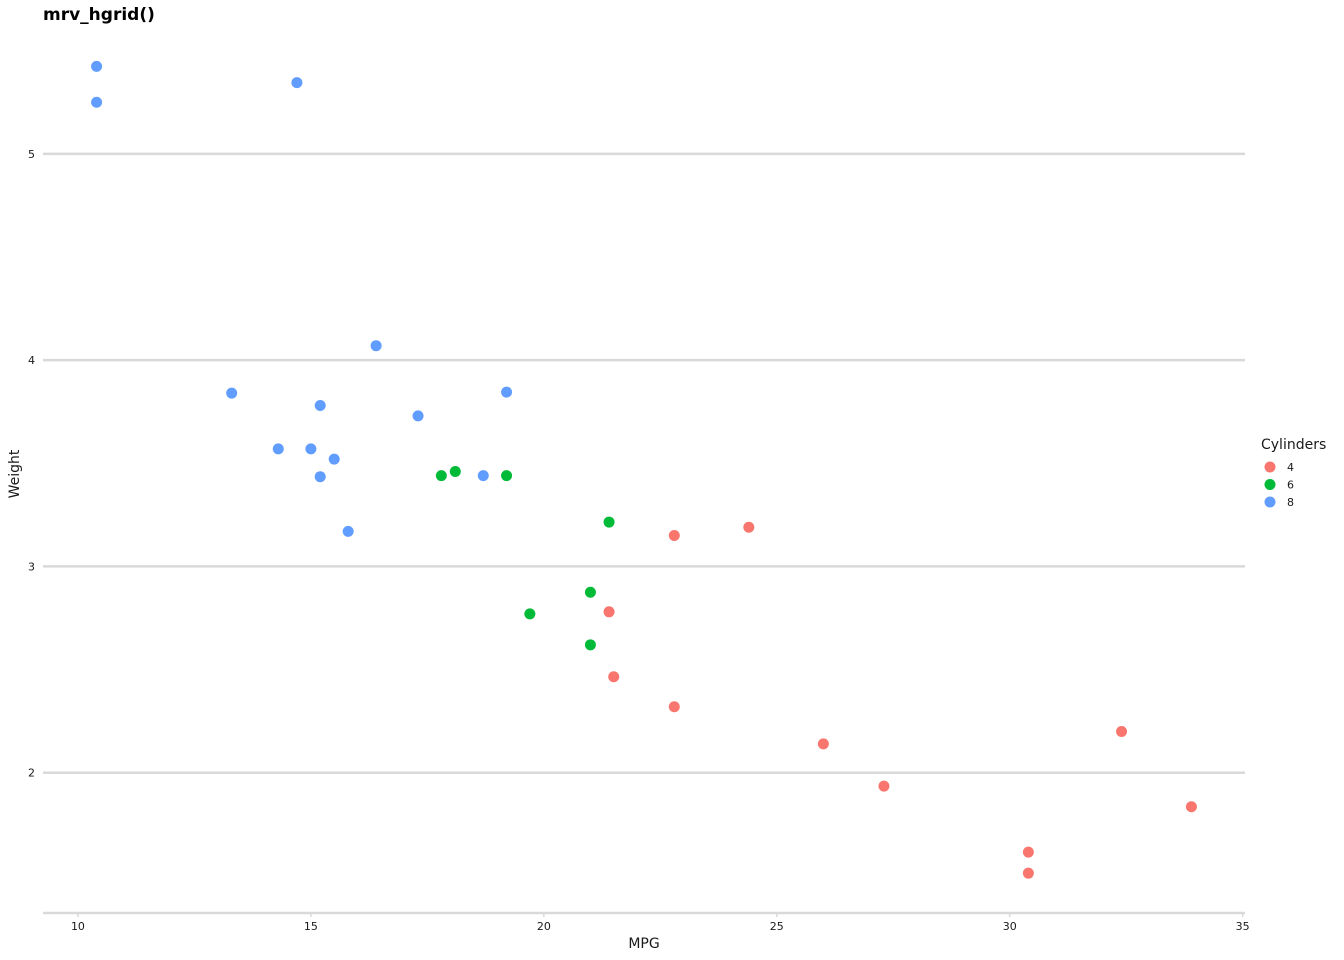 This screenshot has width=1344, height=960. Describe the element at coordinates (31, 154) in the screenshot. I see `y-tick-label: 5` at that location.